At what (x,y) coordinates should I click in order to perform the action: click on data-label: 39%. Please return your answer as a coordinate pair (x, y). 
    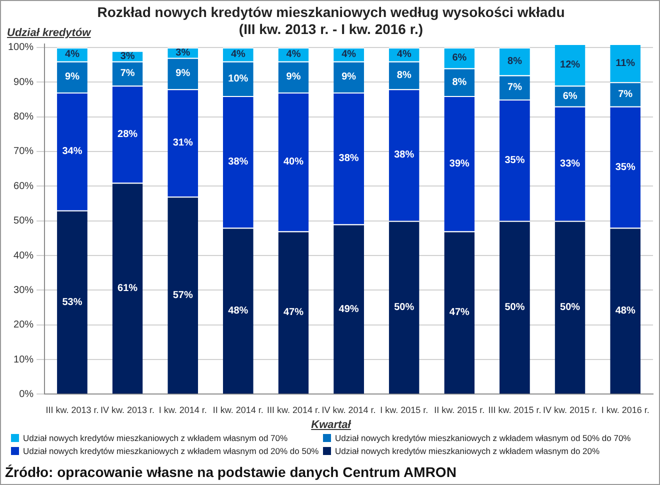
    Looking at the image, I should click on (459, 164).